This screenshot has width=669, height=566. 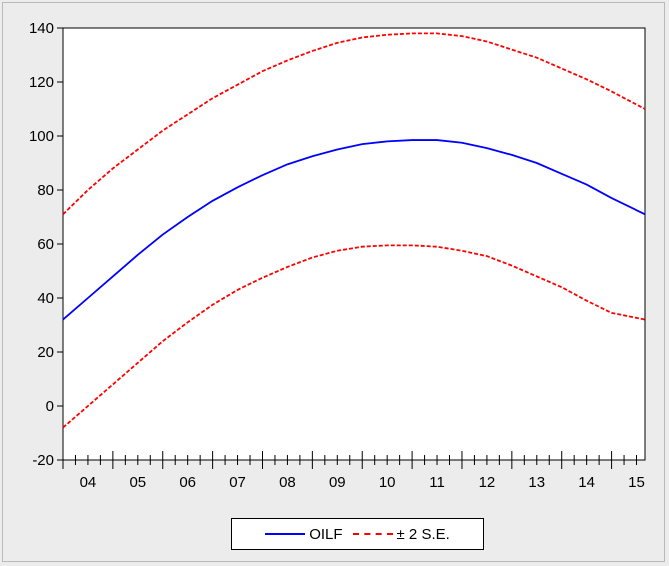 I want to click on x-tick-label: 15, so click(x=636, y=482).